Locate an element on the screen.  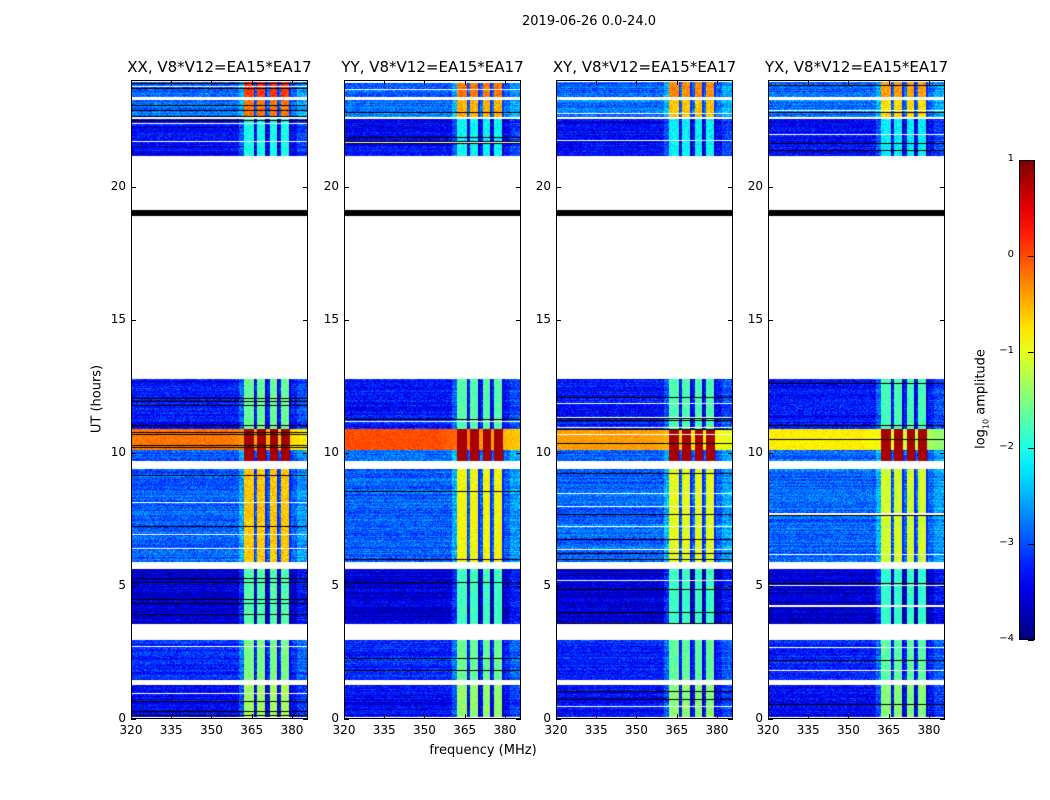
panel-title: YX, V8*V12=EA15*EA17 is located at coordinates (856, 67).